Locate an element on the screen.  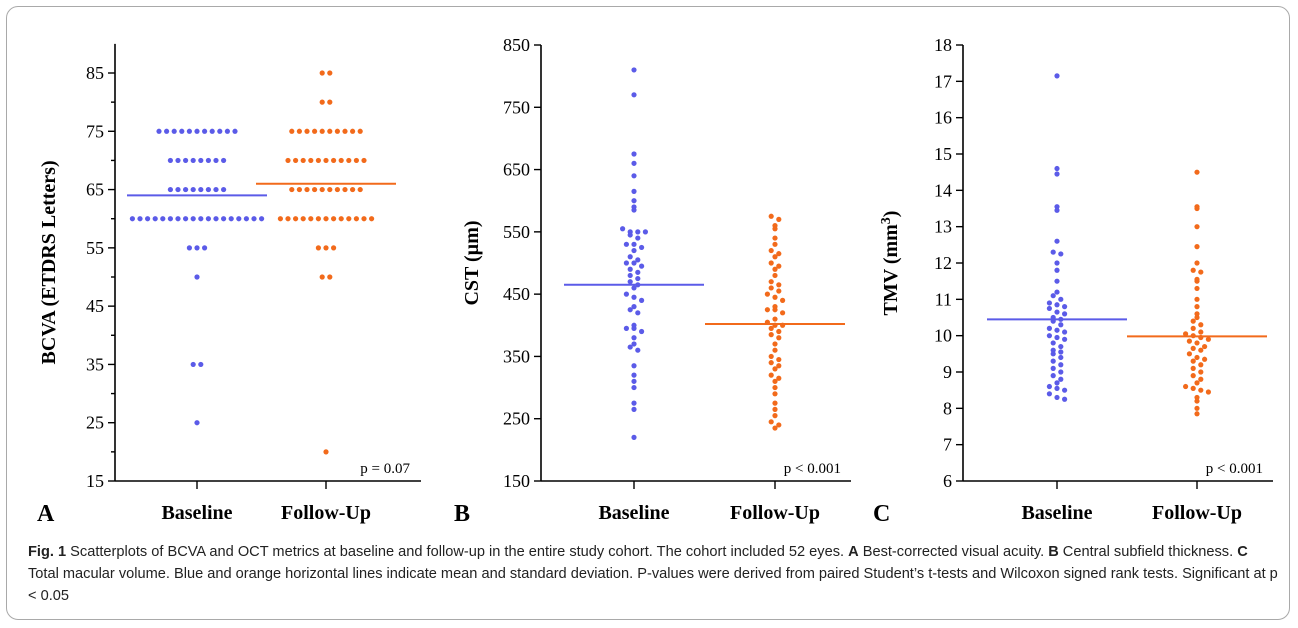
y-tick-label: 14 is located at coordinates (943, 190).